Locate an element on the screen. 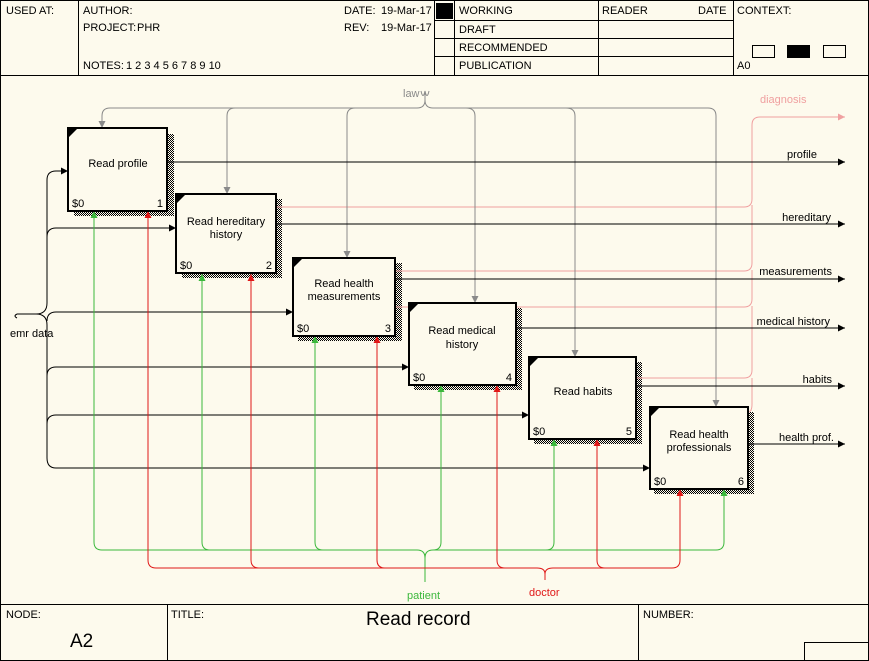  output-label-medical-history: medical history is located at coordinates (794, 322).